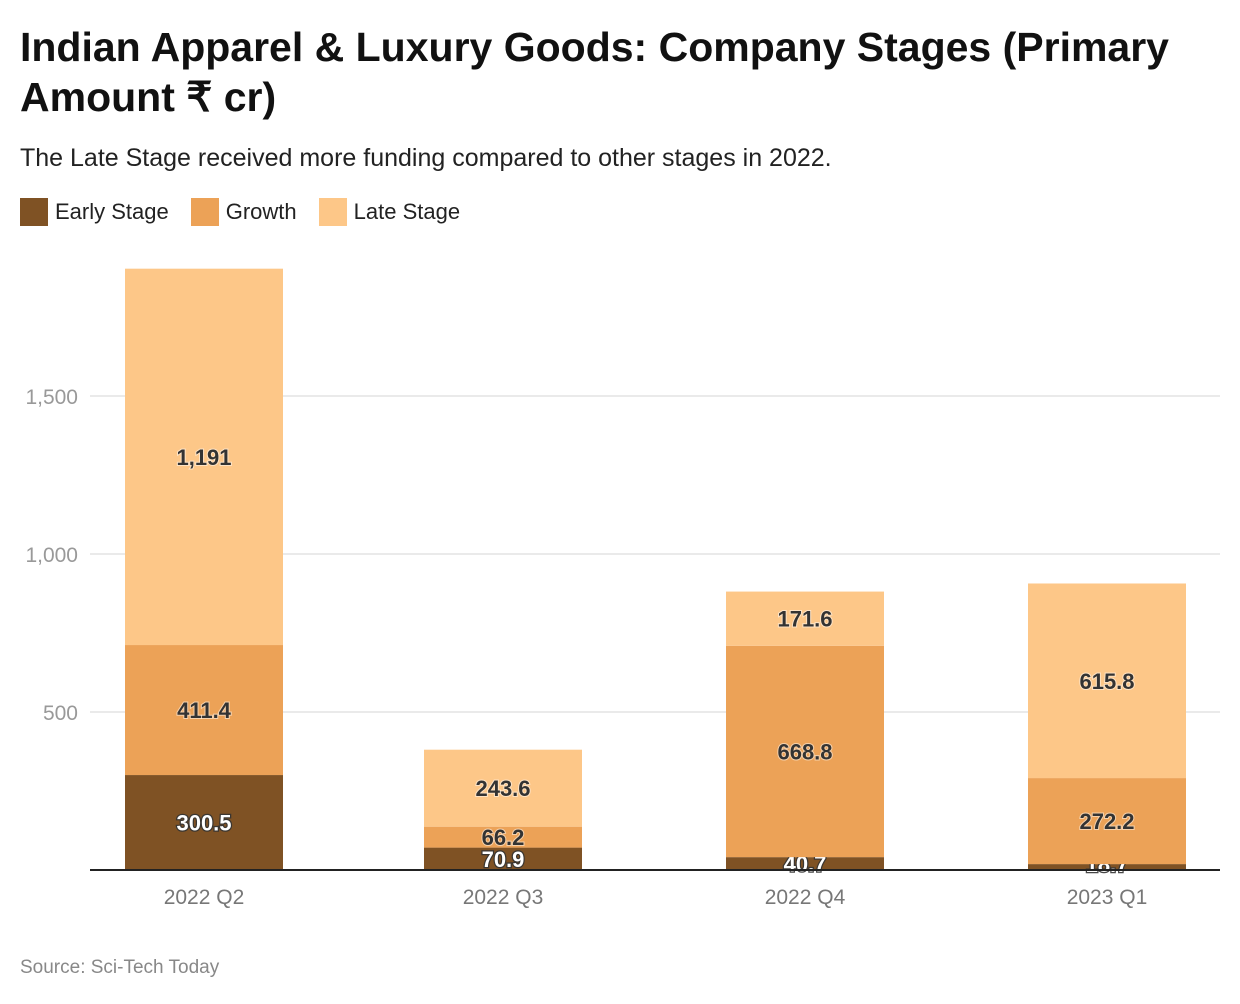  I want to click on data-label: 243.6, so click(502, 788).